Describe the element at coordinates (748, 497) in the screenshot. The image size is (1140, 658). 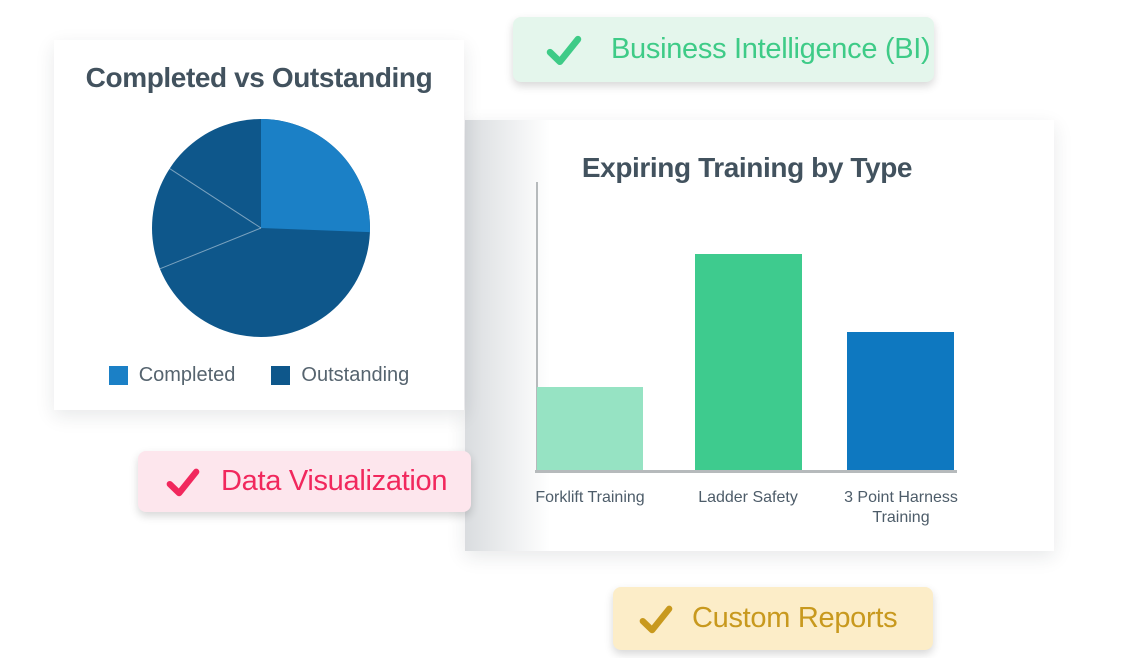
I see `bar-label-ladder-safety: Ladder Safety` at that location.